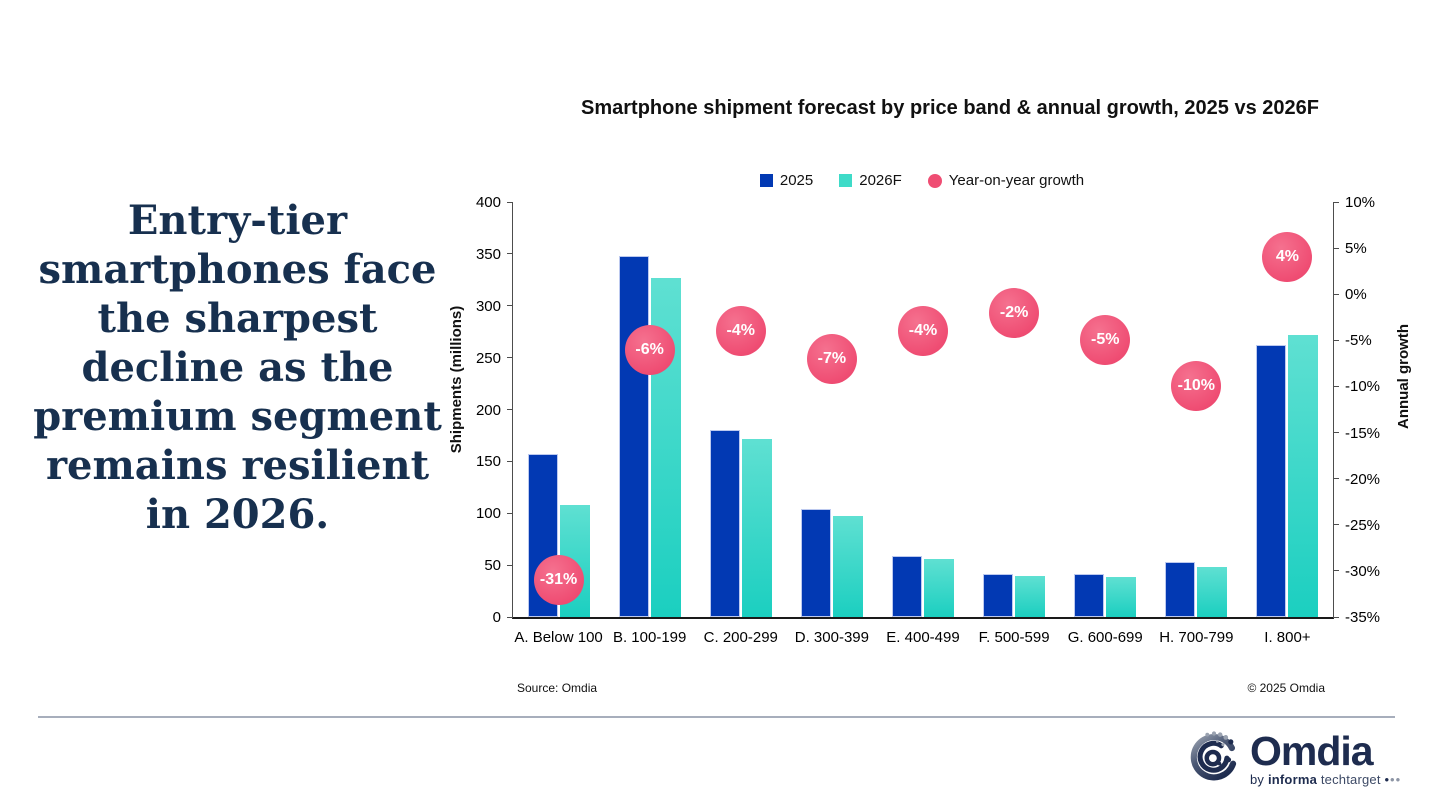  I want to click on y-tick-left: 300, so click(488, 306).